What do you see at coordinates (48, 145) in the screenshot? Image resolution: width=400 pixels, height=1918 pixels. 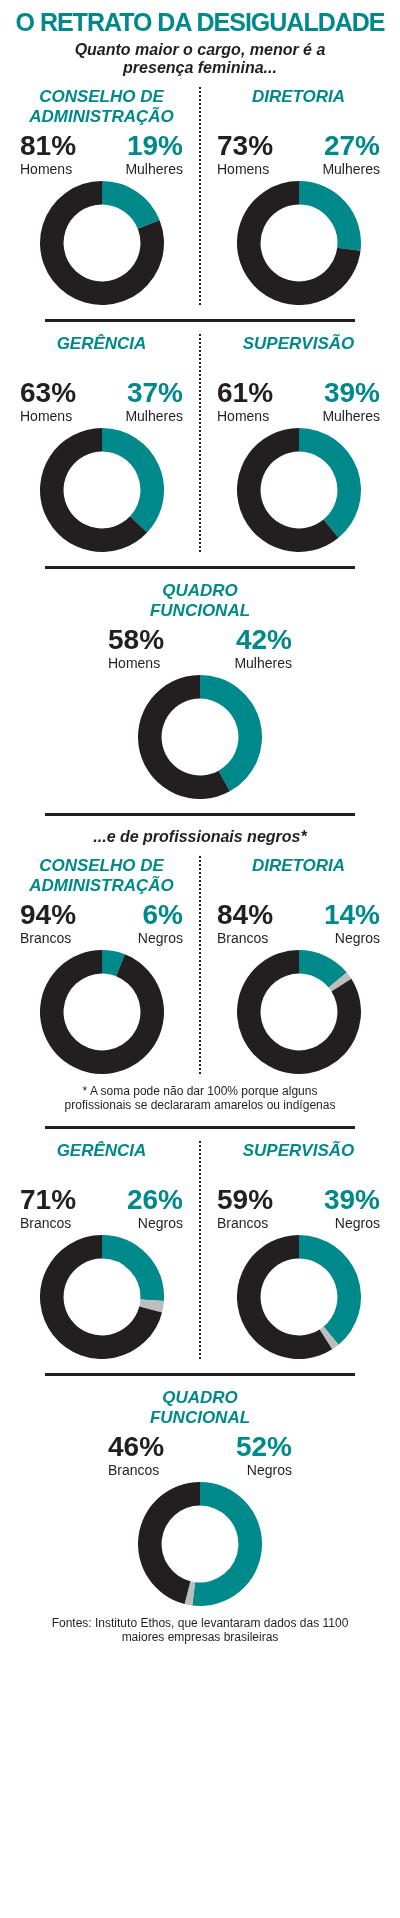 I see `data-label: 81%` at bounding box center [48, 145].